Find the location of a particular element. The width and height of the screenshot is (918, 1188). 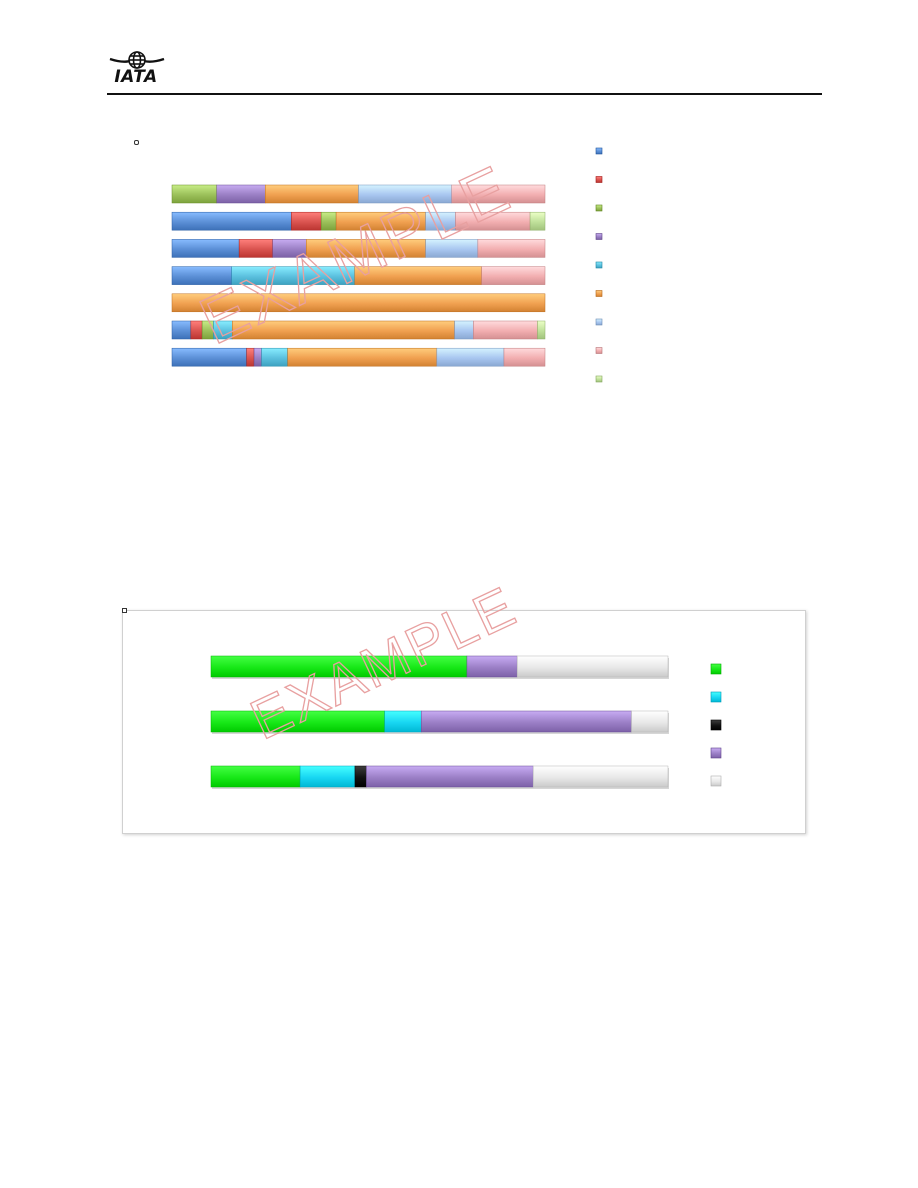

chart2-frame is located at coordinates (464, 722).